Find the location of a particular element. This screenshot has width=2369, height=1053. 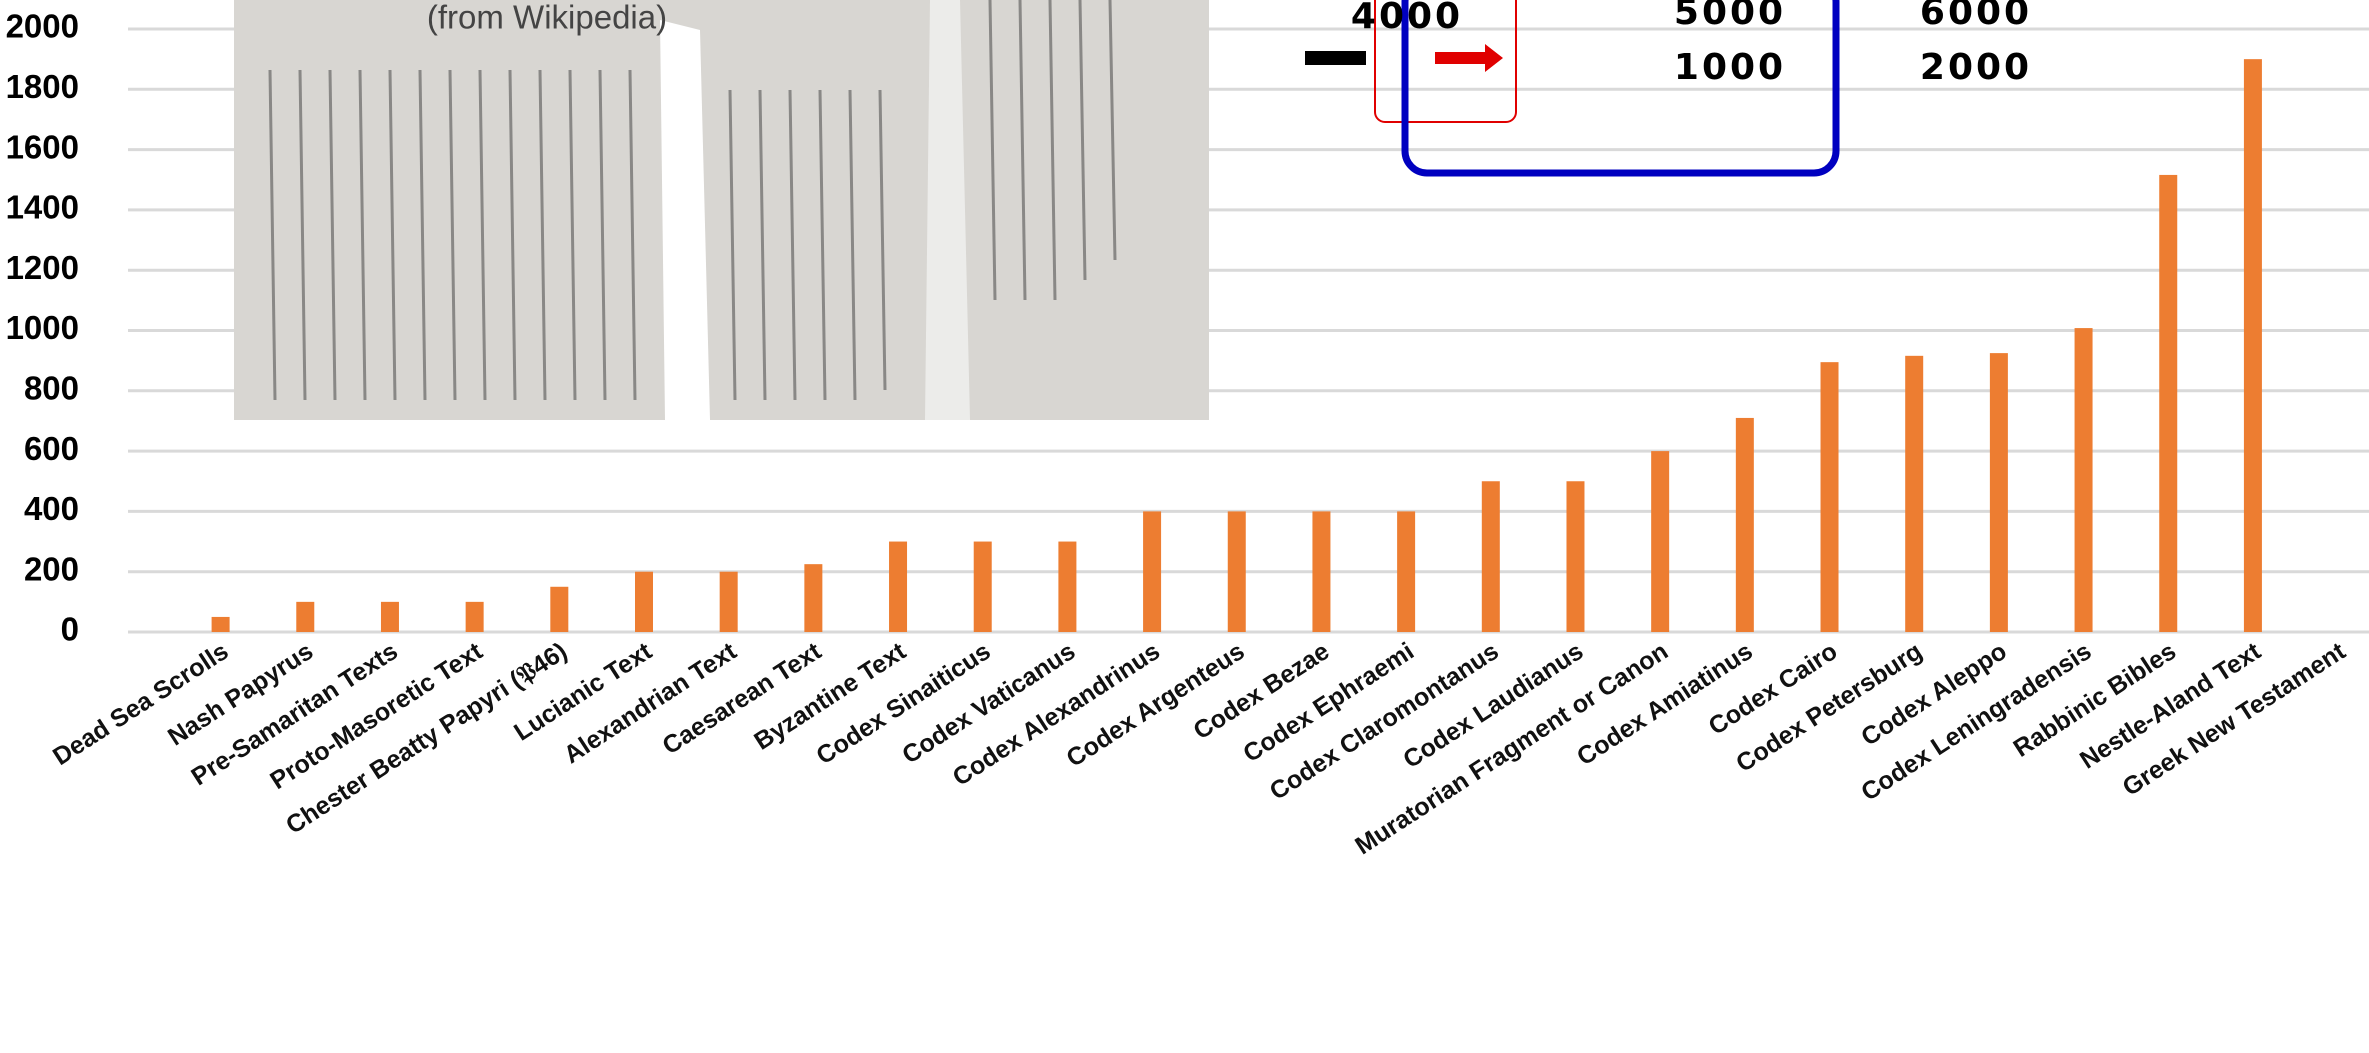

y-tick-label: 200 is located at coordinates (51, 568).